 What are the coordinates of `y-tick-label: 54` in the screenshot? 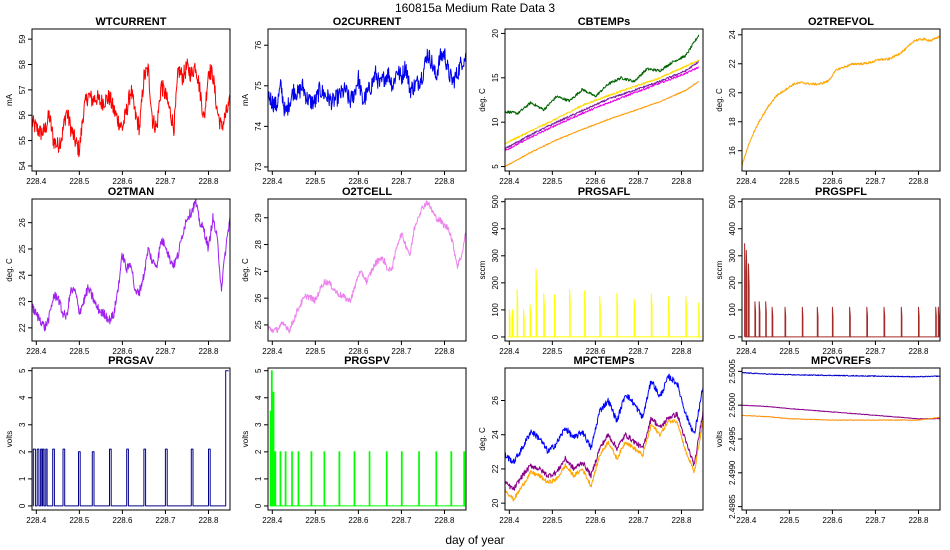 It's located at (22, 165).